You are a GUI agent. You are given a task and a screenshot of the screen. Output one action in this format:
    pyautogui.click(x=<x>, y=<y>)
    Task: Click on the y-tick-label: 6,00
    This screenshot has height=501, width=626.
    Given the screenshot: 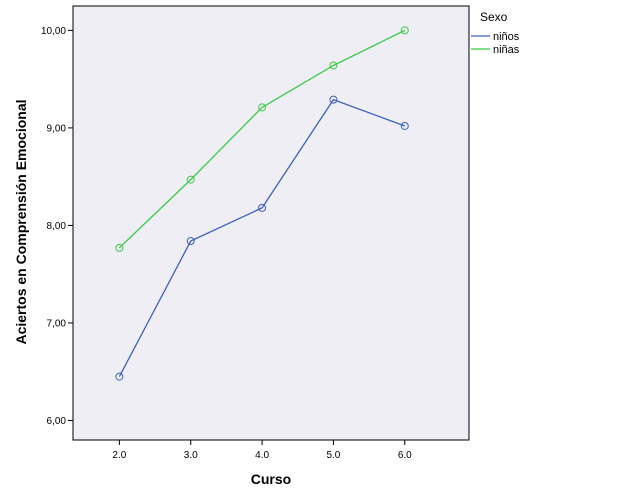 What is the action you would take?
    pyautogui.click(x=57, y=421)
    